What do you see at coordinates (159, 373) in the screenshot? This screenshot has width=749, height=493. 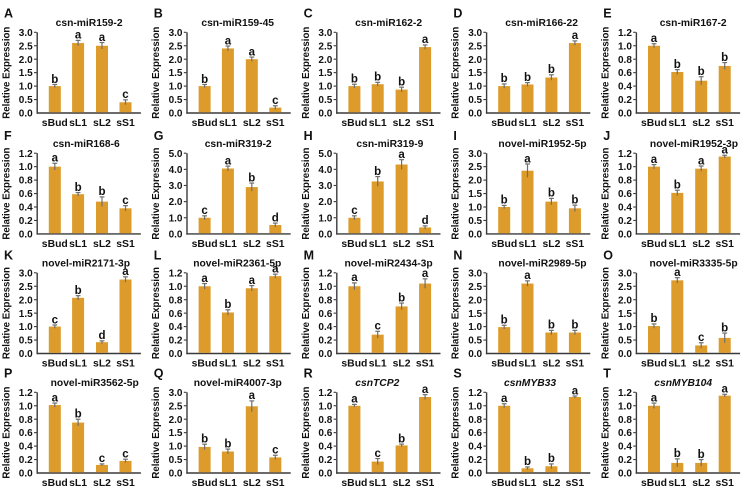 I see `svg-text: Q` at bounding box center [159, 373].